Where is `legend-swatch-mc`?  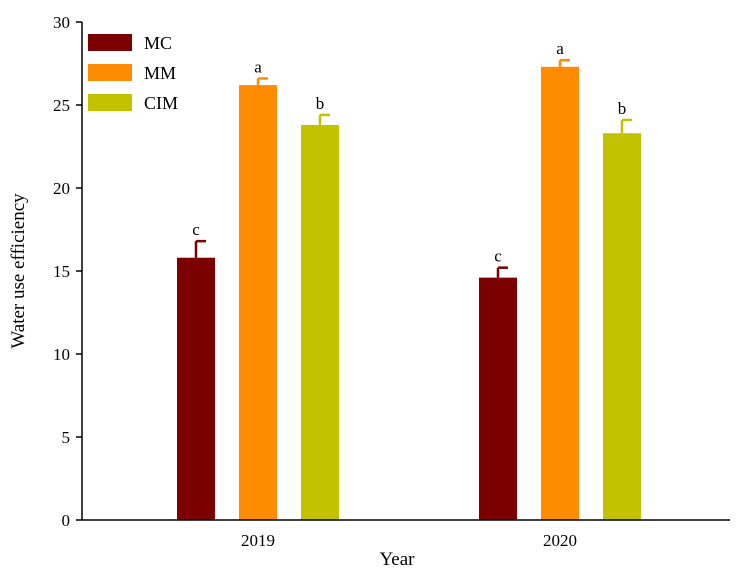
legend-swatch-mc is located at coordinates (110, 42).